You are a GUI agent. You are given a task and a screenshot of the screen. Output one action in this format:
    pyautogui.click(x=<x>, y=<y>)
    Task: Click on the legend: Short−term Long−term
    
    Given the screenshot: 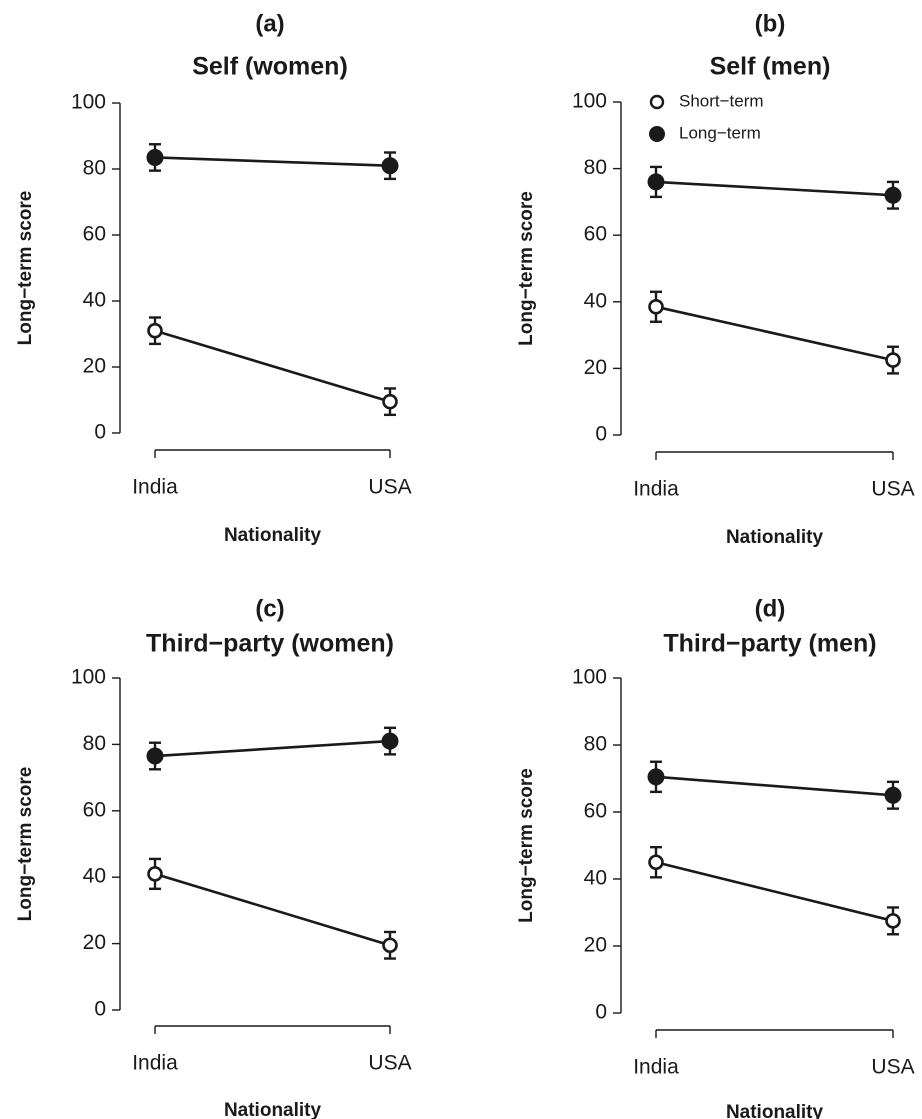 What is the action you would take?
    pyautogui.click(x=706, y=116)
    